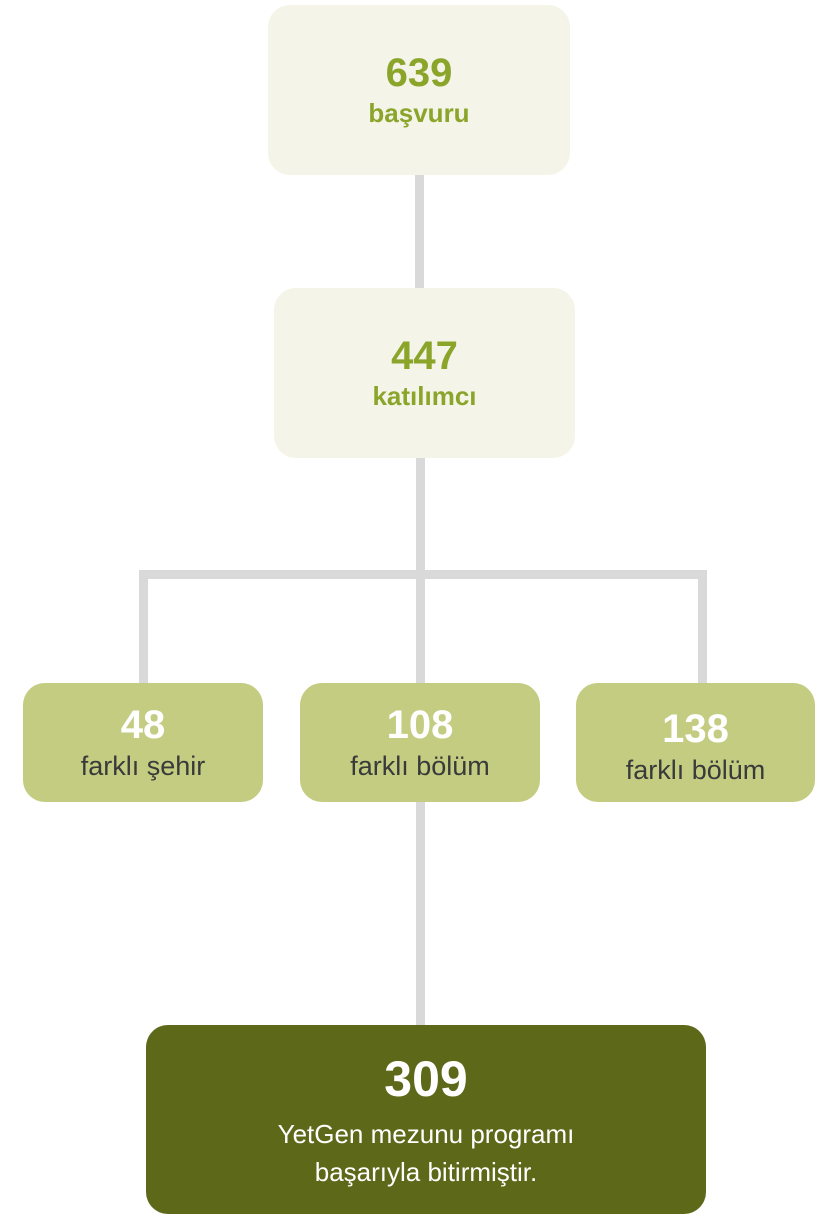  What do you see at coordinates (424, 396) in the screenshot?
I see `node-label: katılımcı` at bounding box center [424, 396].